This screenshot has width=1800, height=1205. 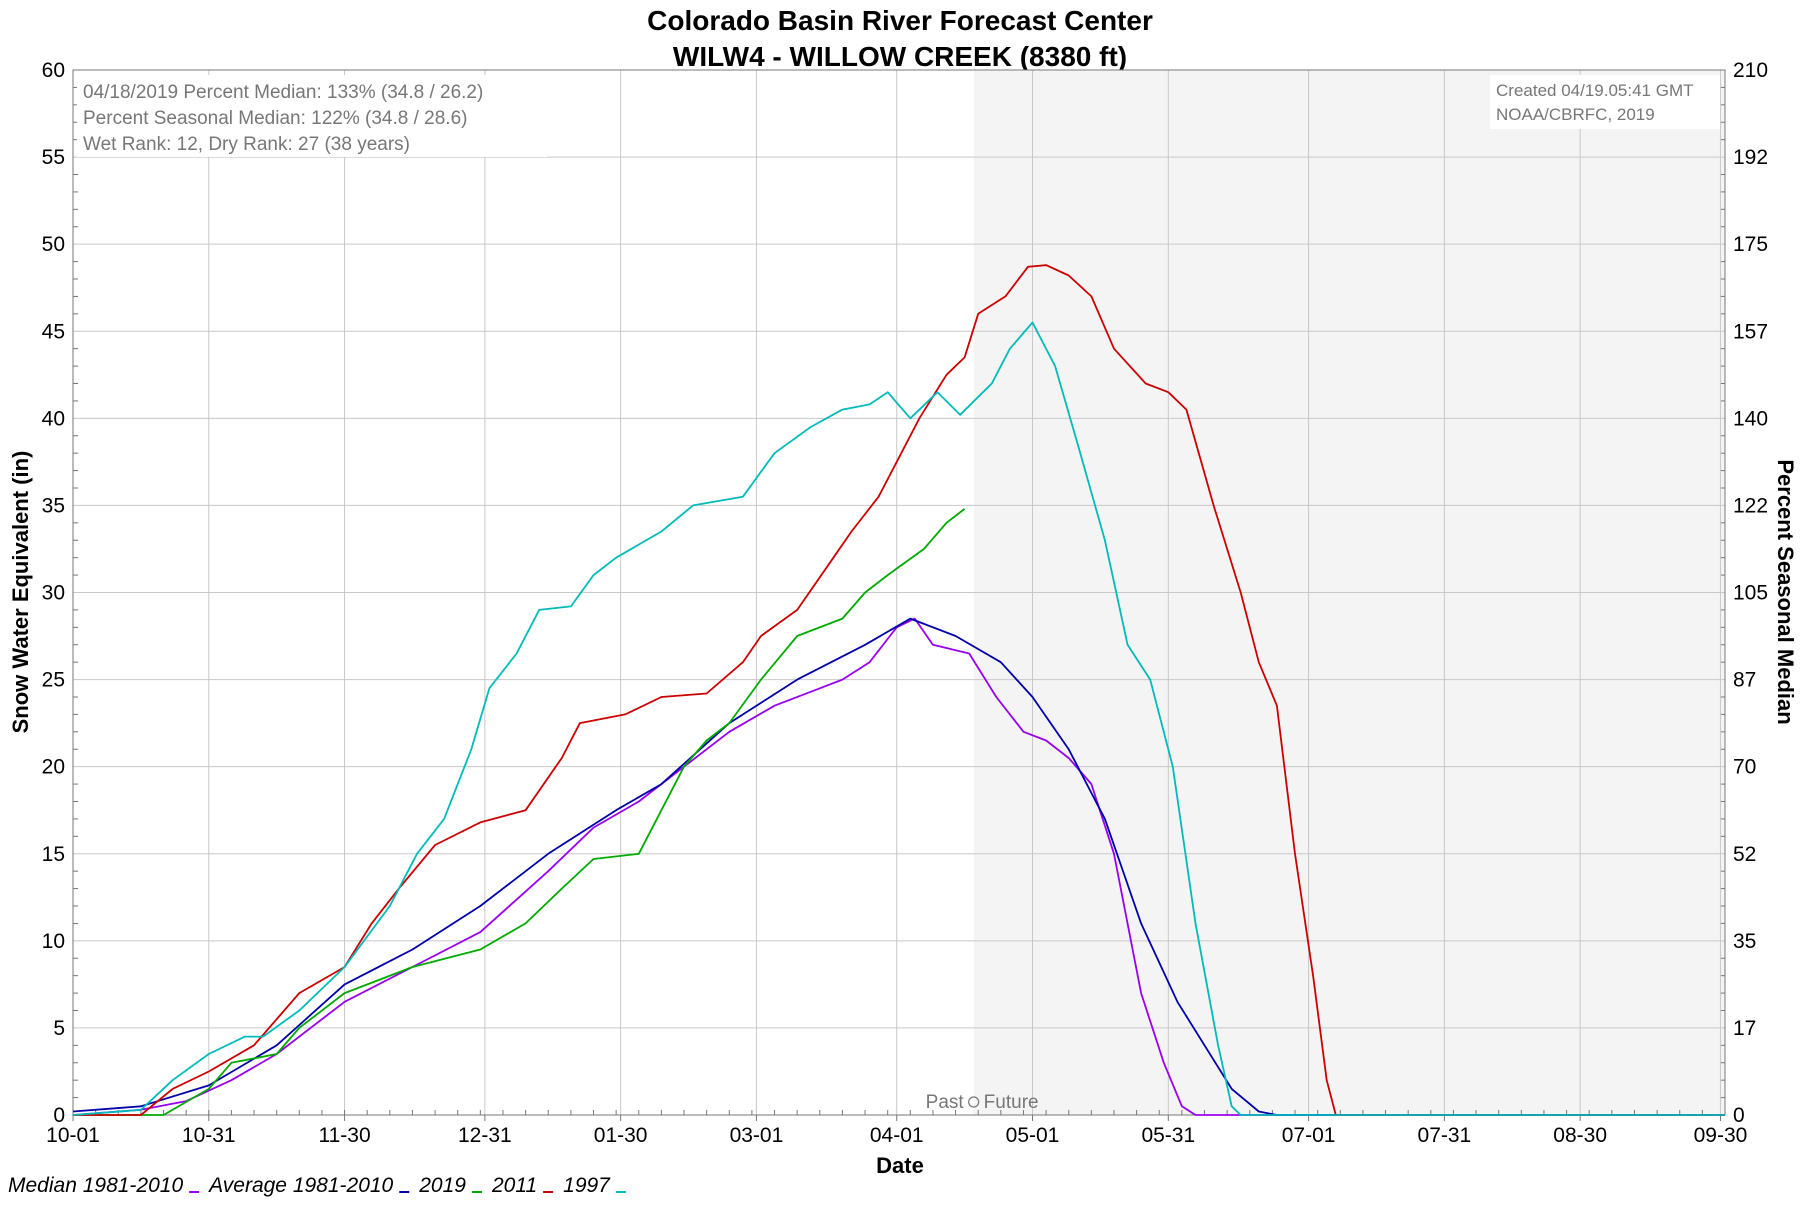 I want to click on past-future-marker: Past Future, so click(x=982, y=1102).